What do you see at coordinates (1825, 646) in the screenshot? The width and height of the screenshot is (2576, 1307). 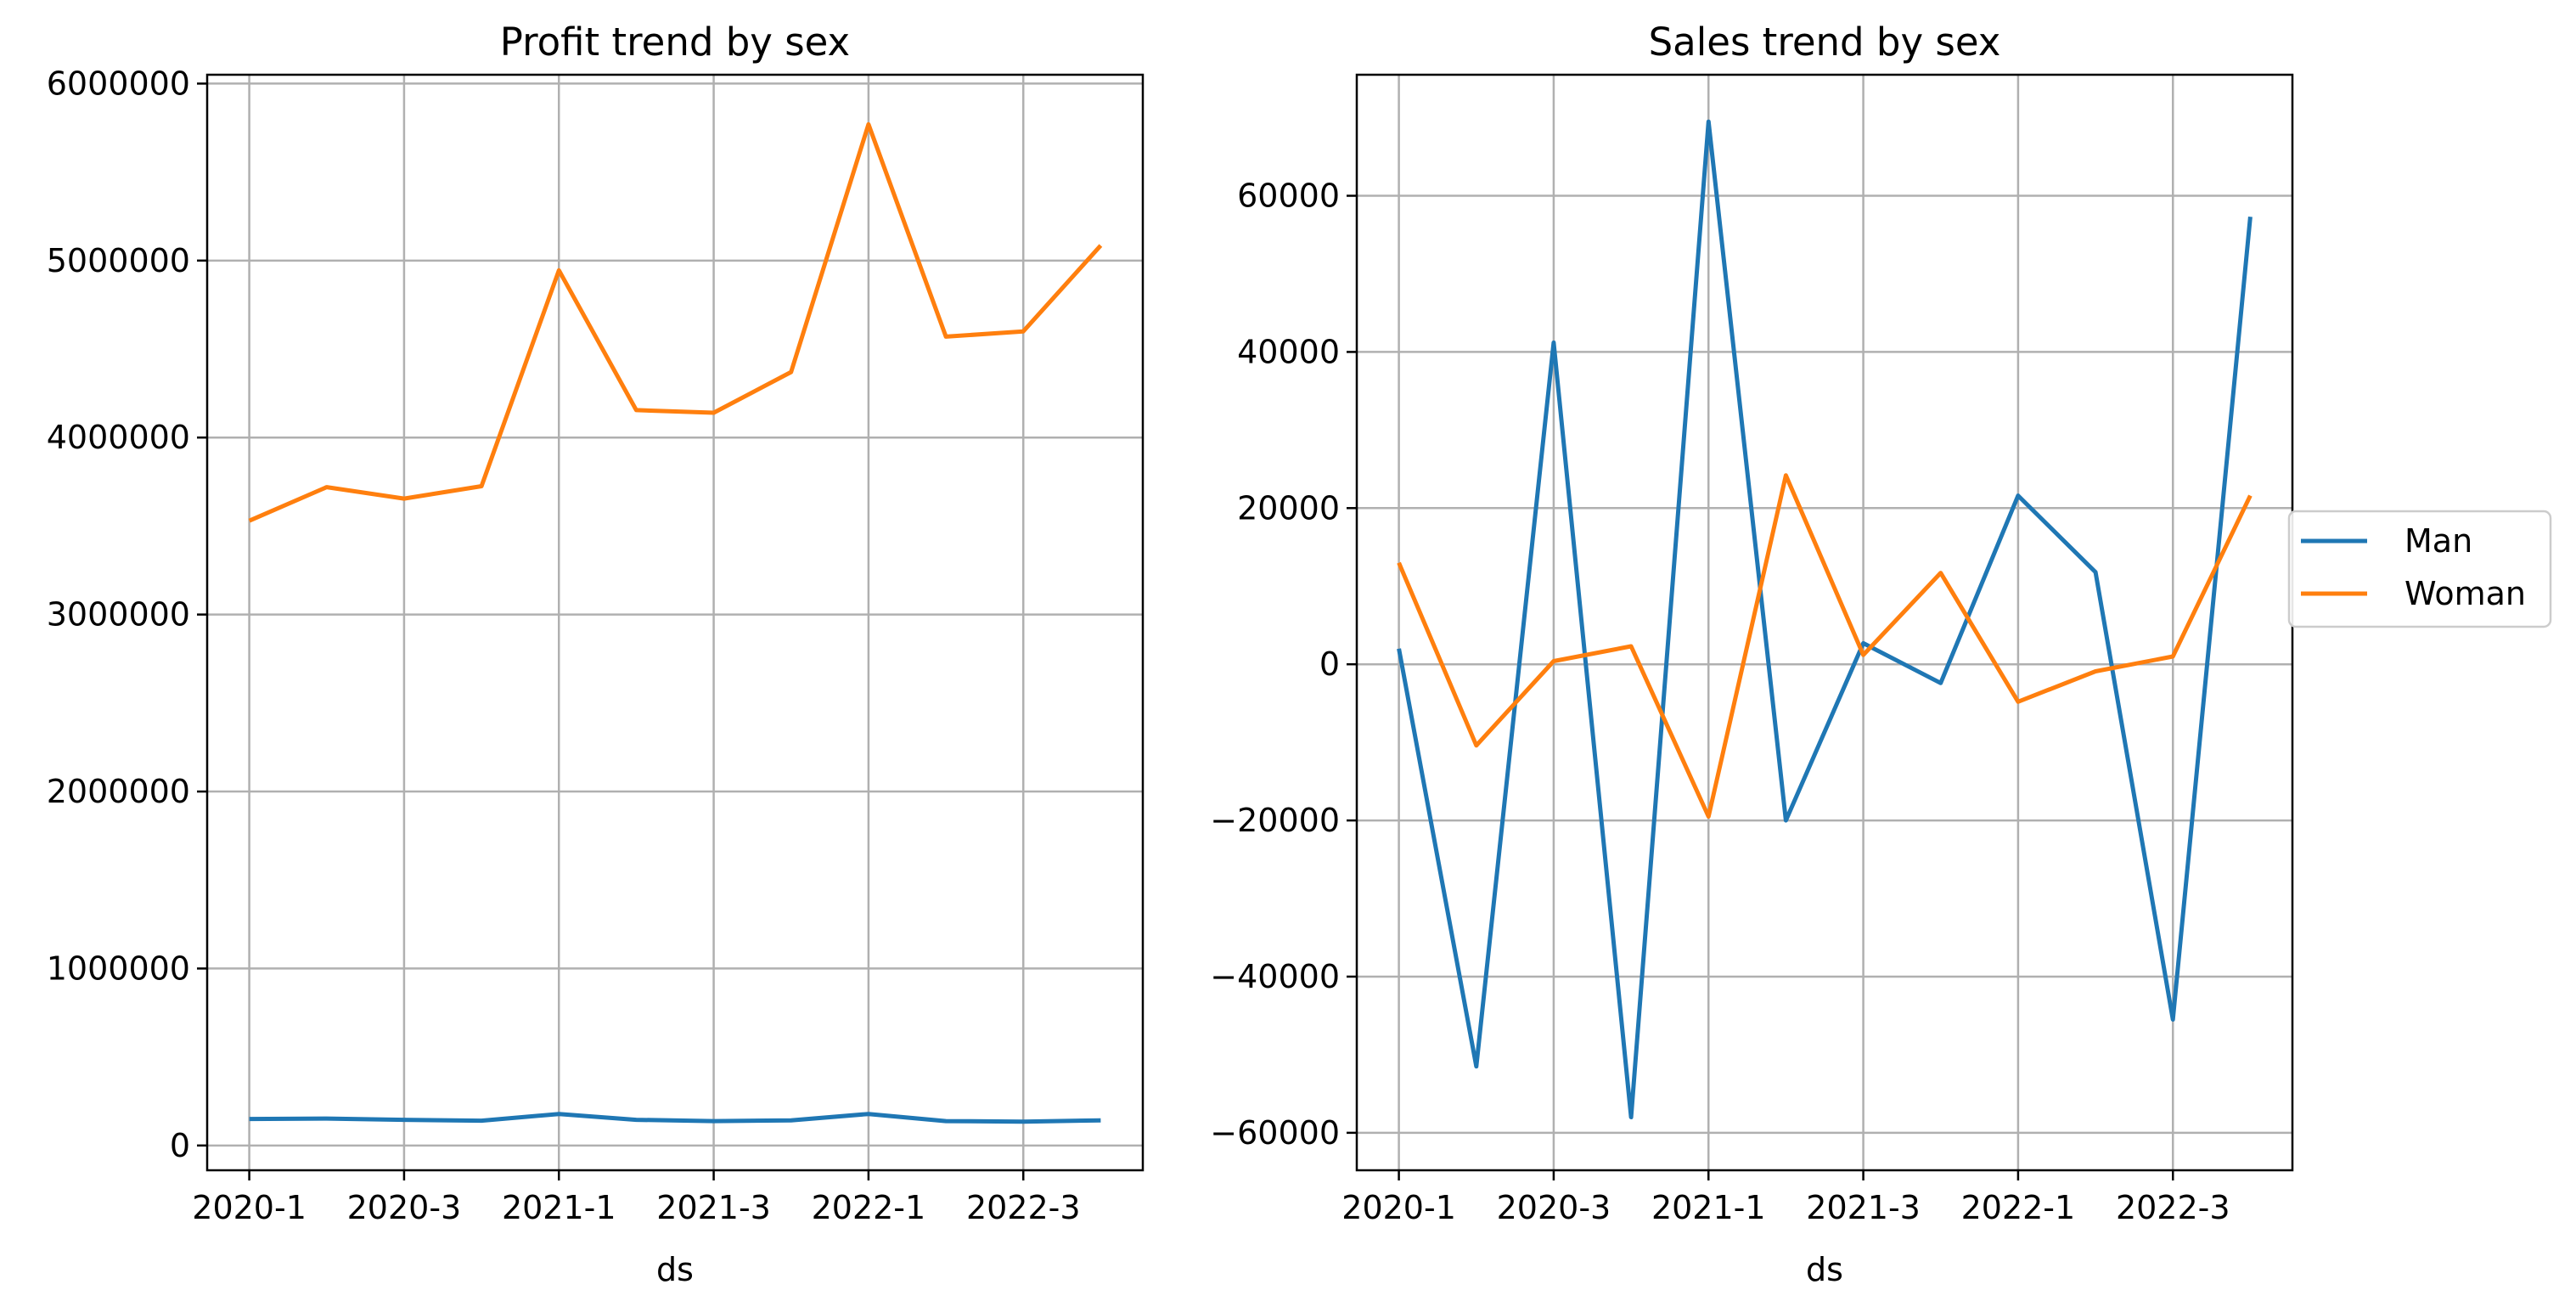 I see `series-line-woman` at bounding box center [1825, 646].